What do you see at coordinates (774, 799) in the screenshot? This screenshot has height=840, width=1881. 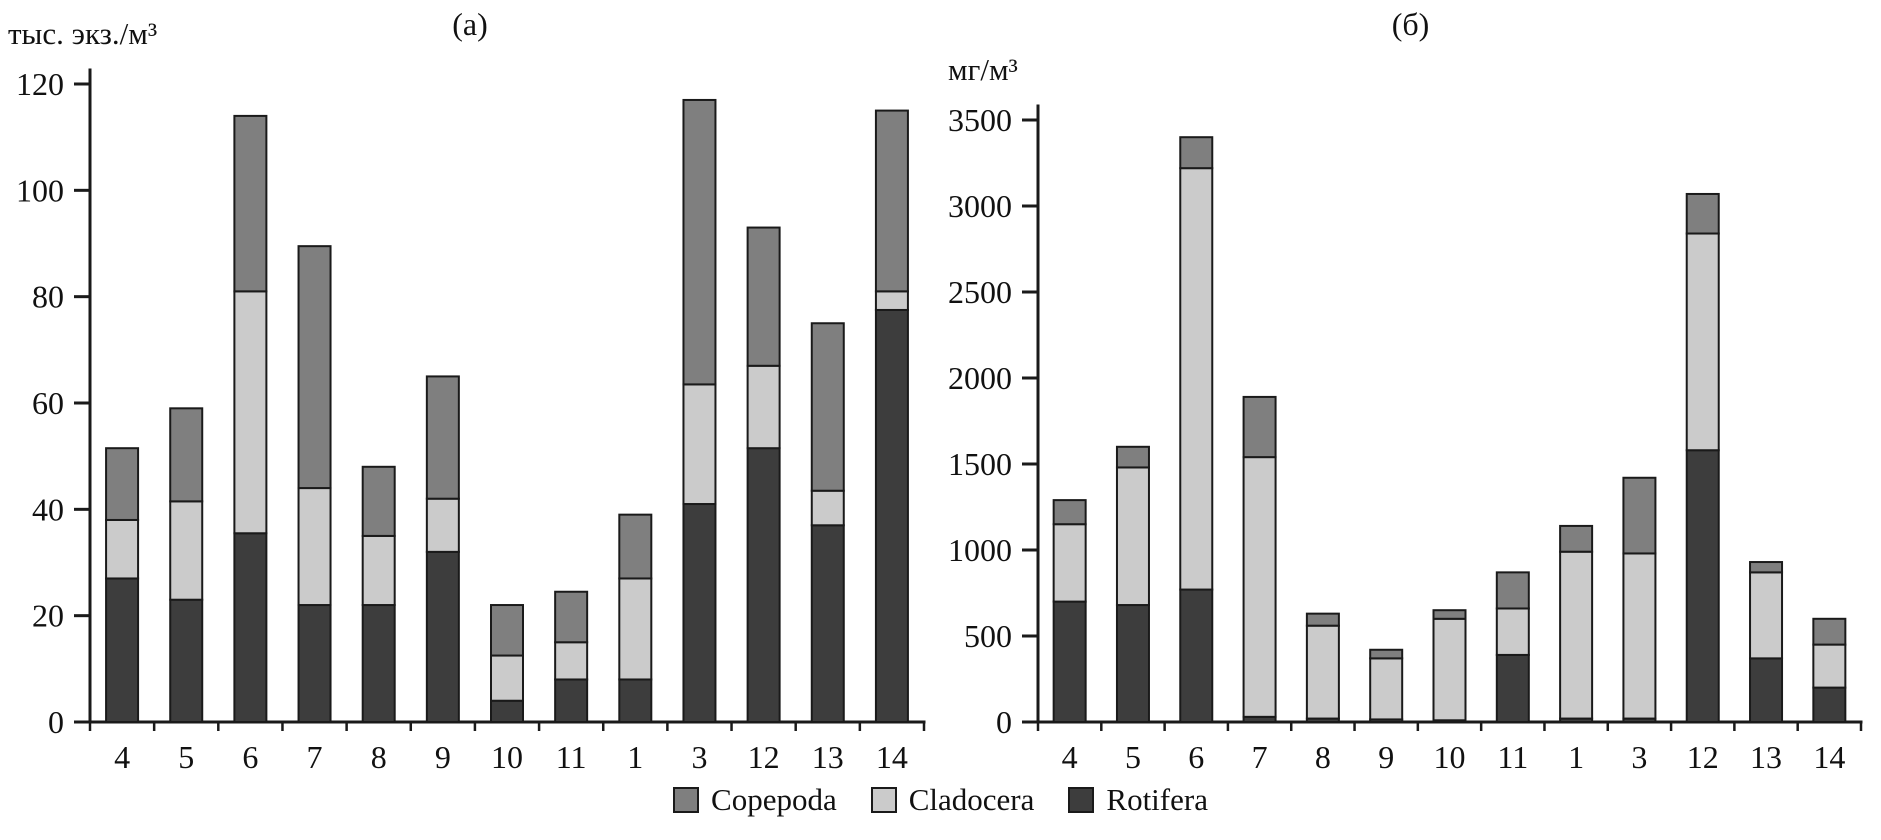 I see `legend-label-copepoda: Copepoda` at bounding box center [774, 799].